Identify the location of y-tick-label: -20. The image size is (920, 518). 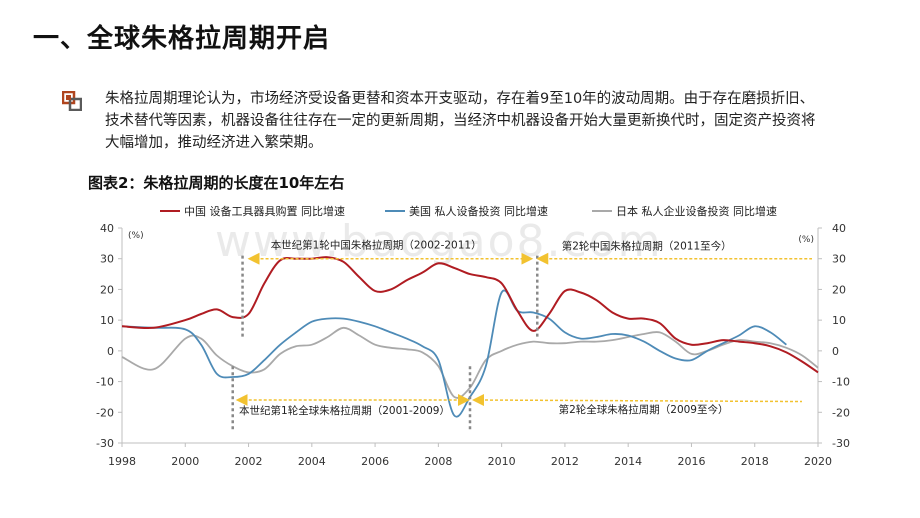
(105, 412).